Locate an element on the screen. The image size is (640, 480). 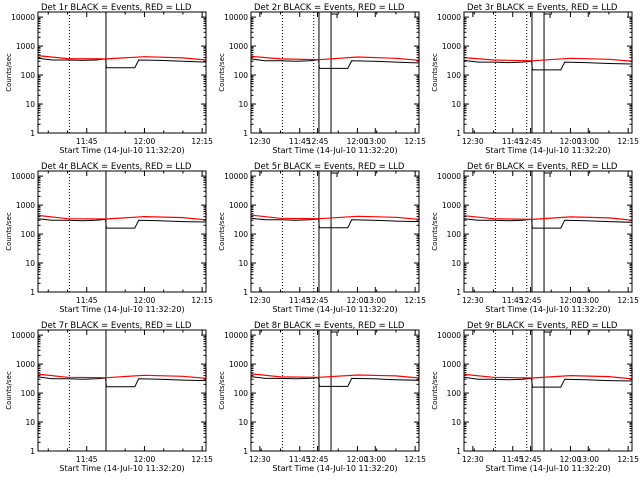
panel-title: Det 9r BLACK = Events, RED = LLD is located at coordinates (542, 326).